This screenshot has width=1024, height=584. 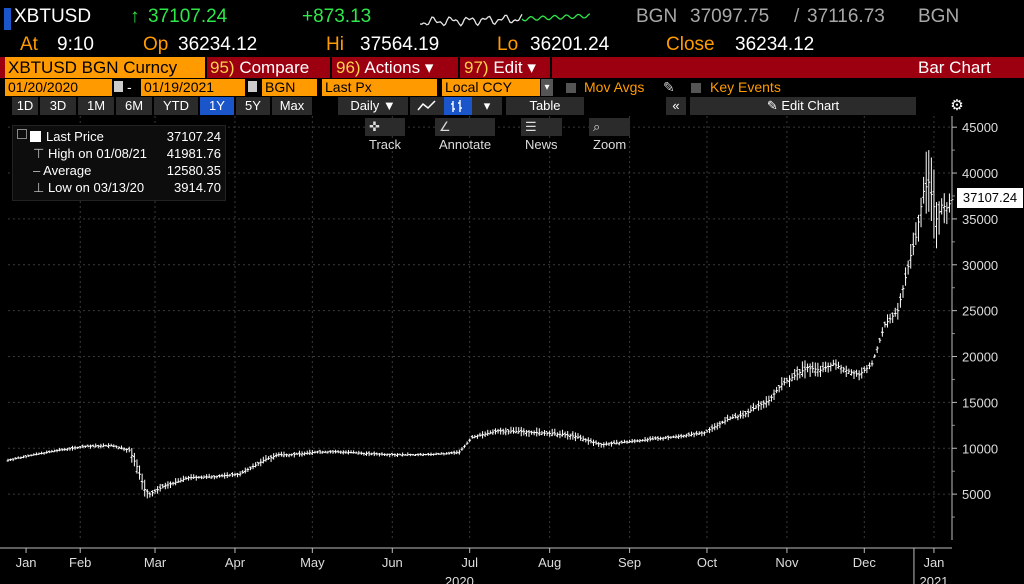 What do you see at coordinates (396, 67) in the screenshot?
I see `actions-button: 96) Actions ▾` at bounding box center [396, 67].